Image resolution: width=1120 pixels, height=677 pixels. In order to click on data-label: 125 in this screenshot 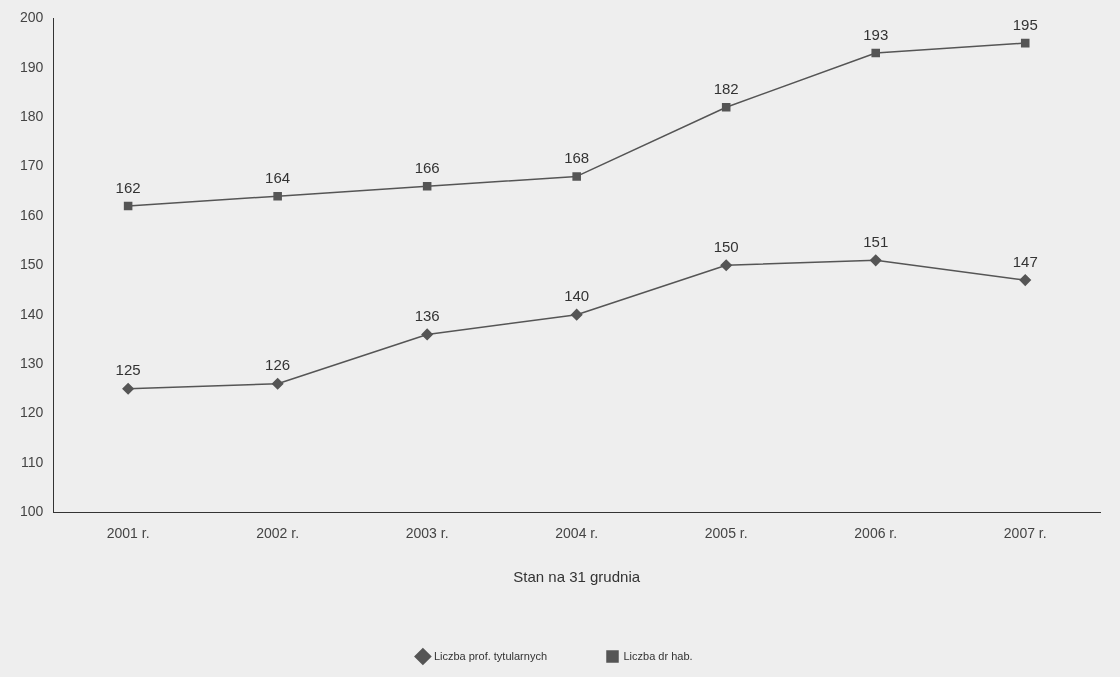, I will do `click(128, 370)`.